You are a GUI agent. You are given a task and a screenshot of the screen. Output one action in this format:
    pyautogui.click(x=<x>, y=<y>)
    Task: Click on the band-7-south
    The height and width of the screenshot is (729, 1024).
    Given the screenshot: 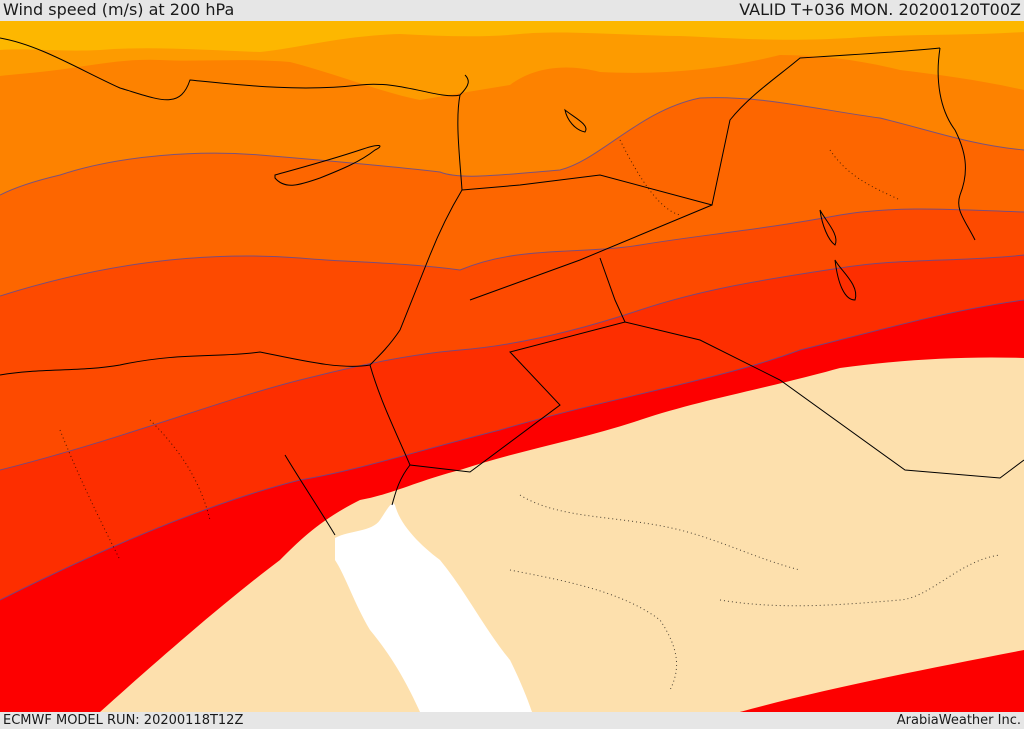 What is the action you would take?
    pyautogui.click(x=882, y=682)
    